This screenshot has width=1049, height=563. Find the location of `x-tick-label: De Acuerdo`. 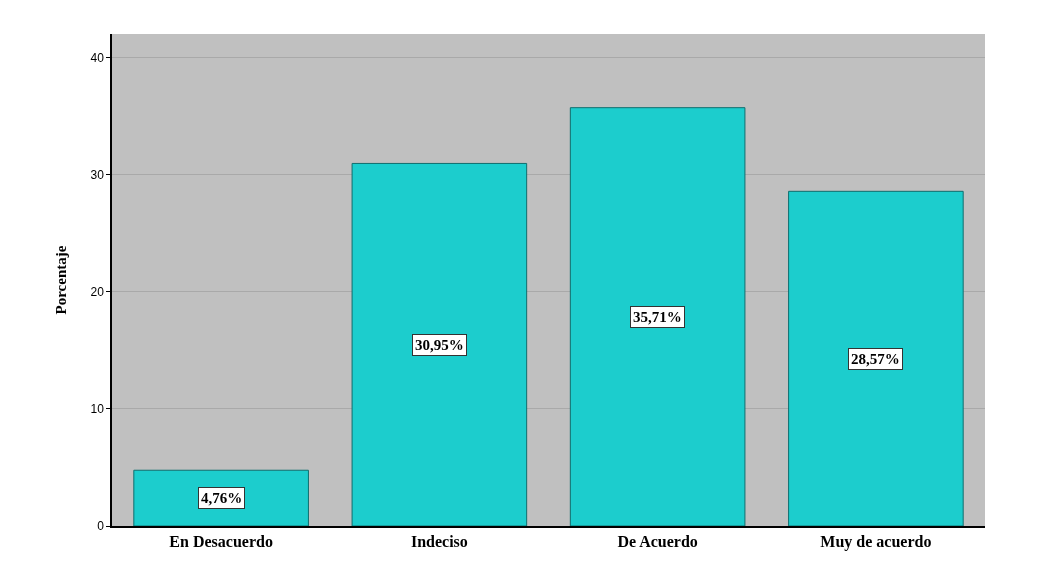

x-tick-label: De Acuerdo is located at coordinates (657, 541).